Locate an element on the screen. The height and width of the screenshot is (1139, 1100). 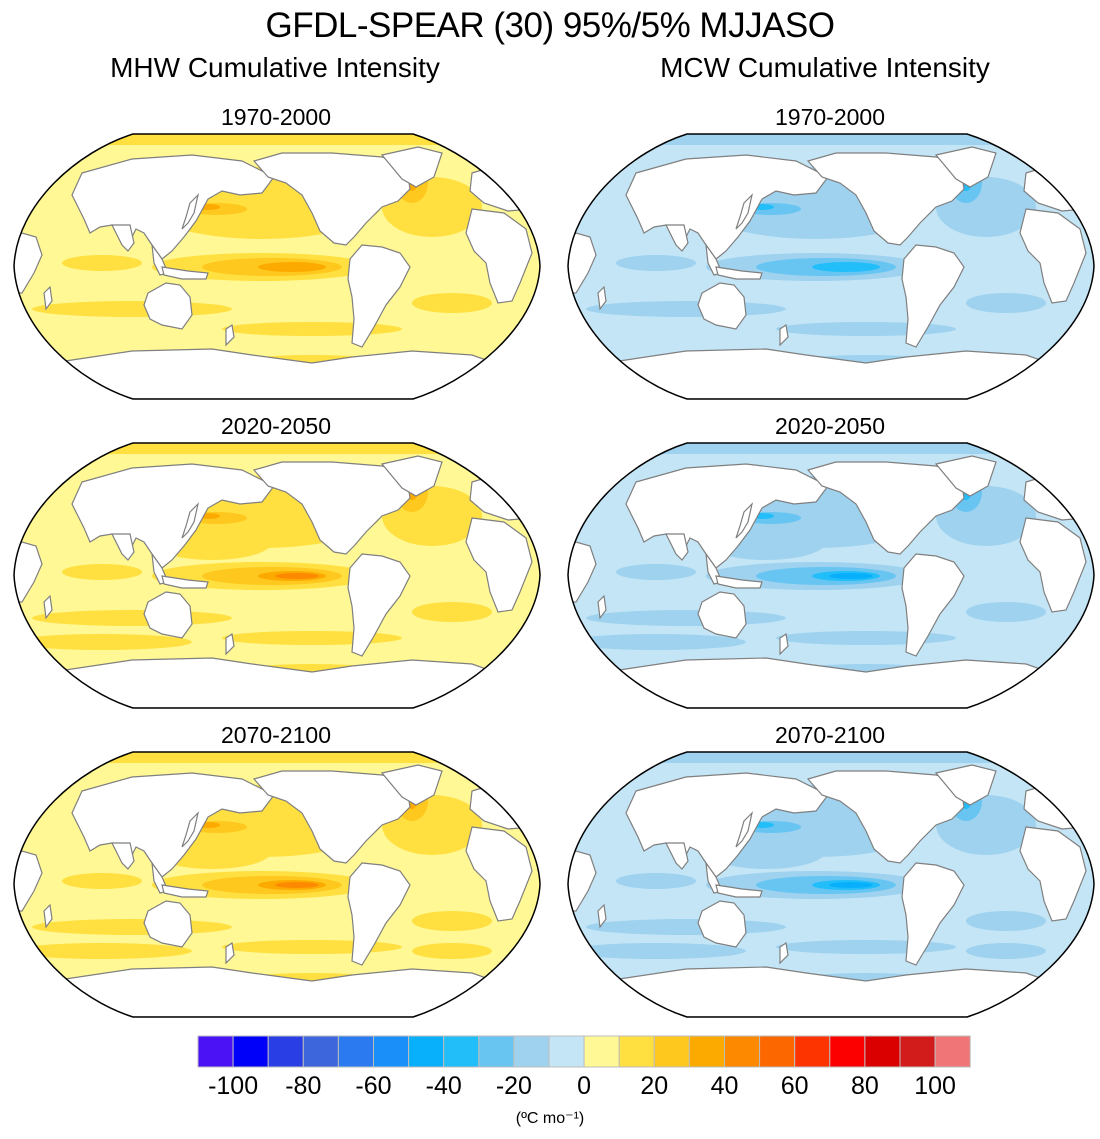
panel-title-mhw-2020-2050: 2020-2050 is located at coordinates (276, 426).